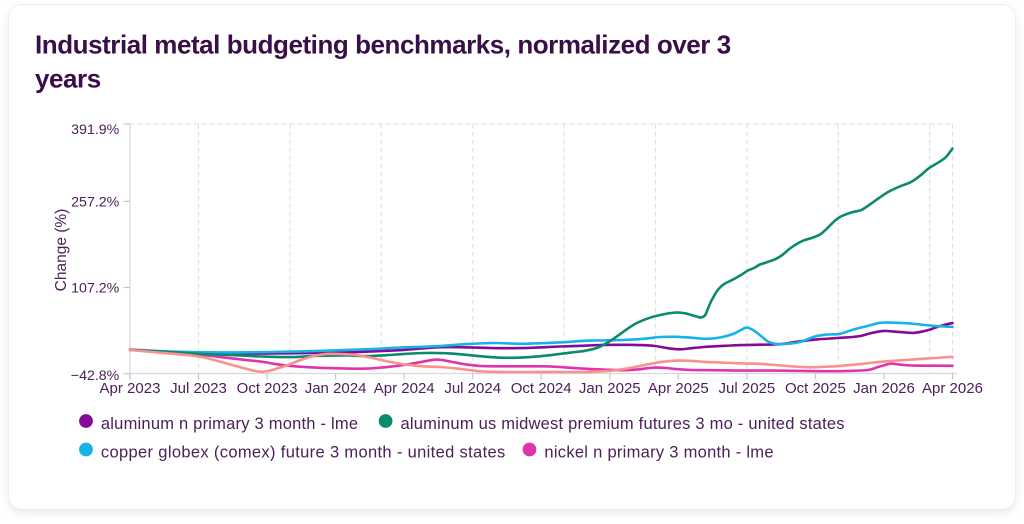 The image size is (1024, 524). I want to click on svg-text: Apr 2023, so click(130, 388).